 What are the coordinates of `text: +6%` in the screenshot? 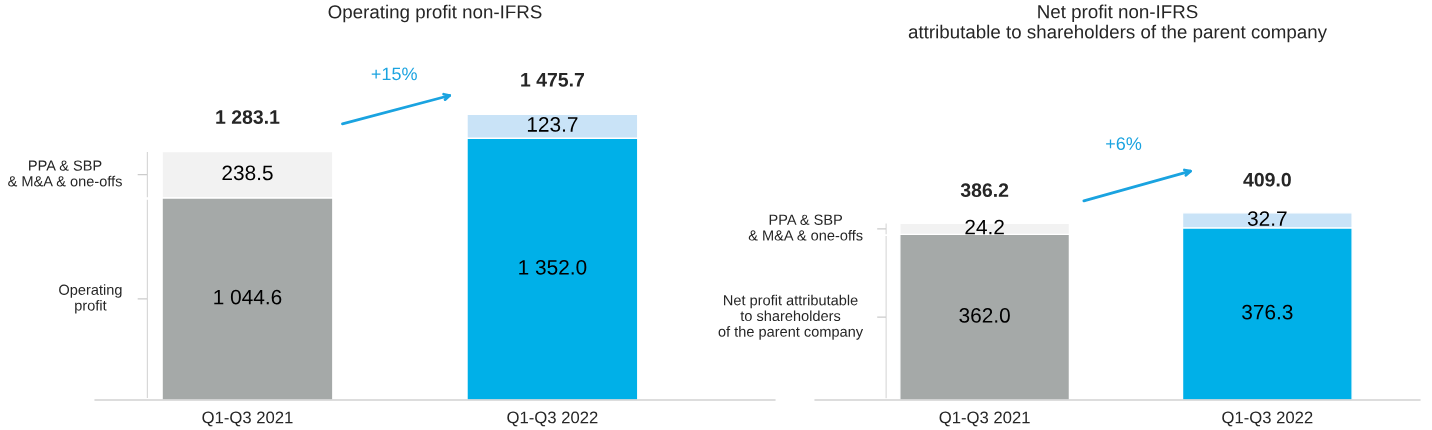 It's located at (1124, 144).